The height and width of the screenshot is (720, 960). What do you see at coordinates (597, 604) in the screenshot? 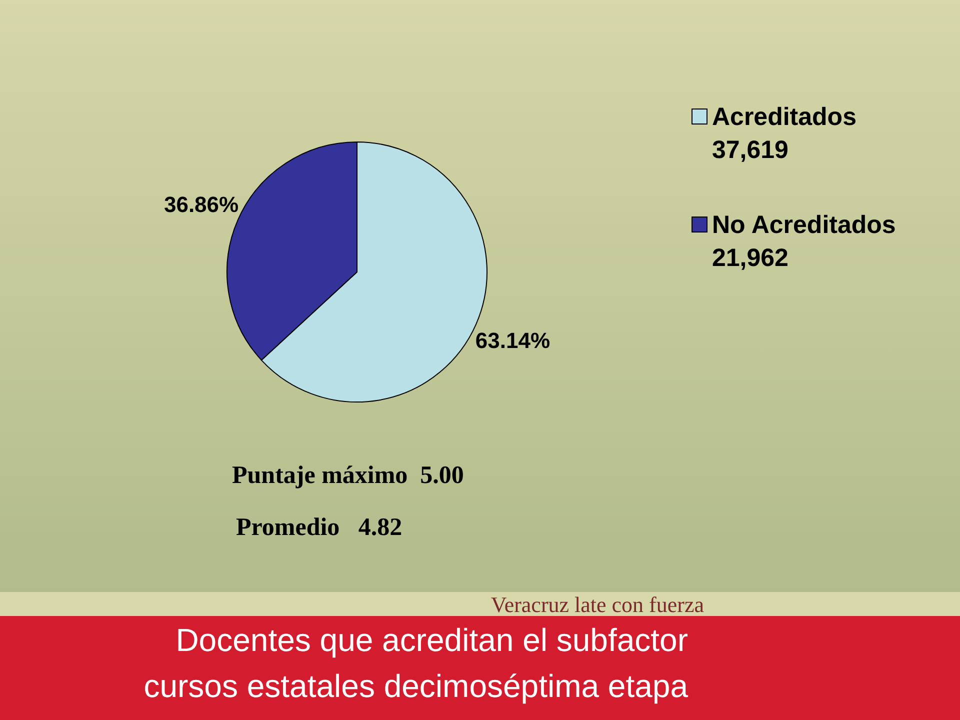
I see `text: Veracruz late con fuerza` at bounding box center [597, 604].